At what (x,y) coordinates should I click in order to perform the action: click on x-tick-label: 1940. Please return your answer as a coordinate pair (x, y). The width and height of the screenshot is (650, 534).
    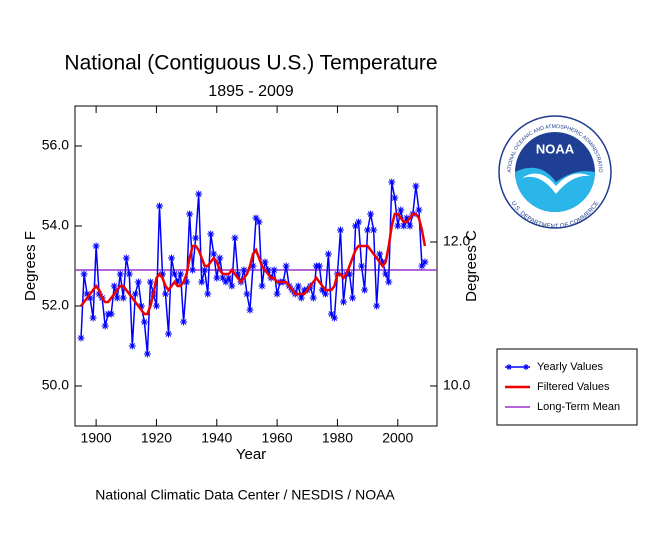
    Looking at the image, I should click on (216, 438).